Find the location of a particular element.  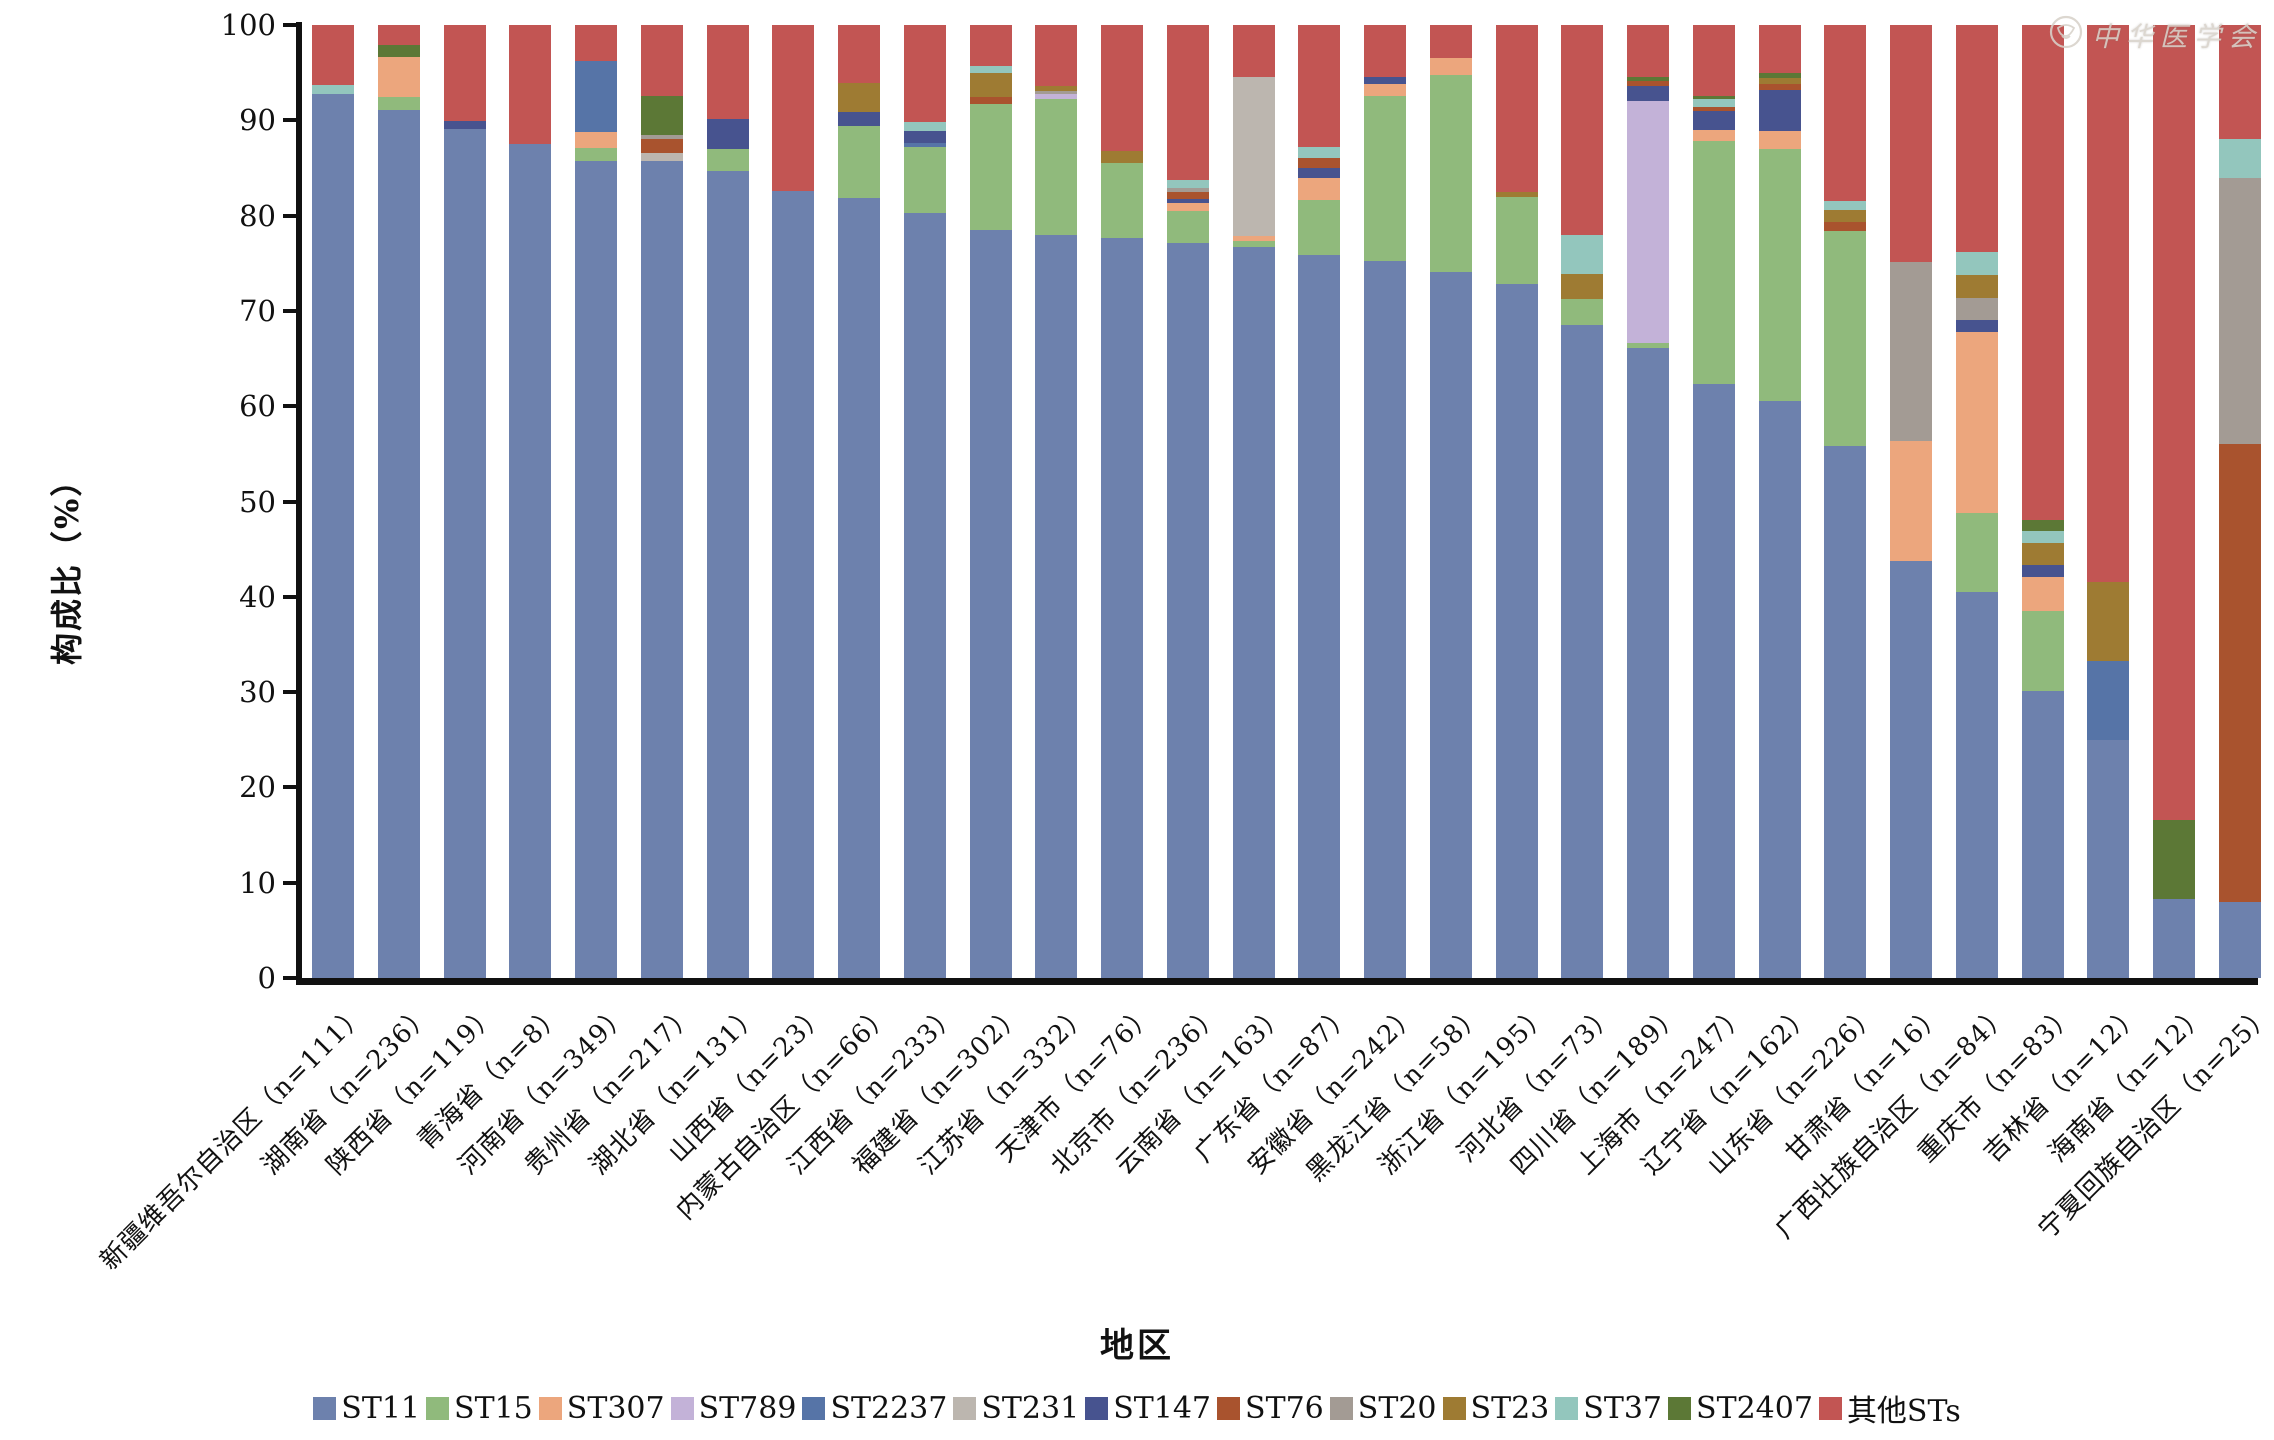

legend-item-ST20: ST20 is located at coordinates (1383, 1408).